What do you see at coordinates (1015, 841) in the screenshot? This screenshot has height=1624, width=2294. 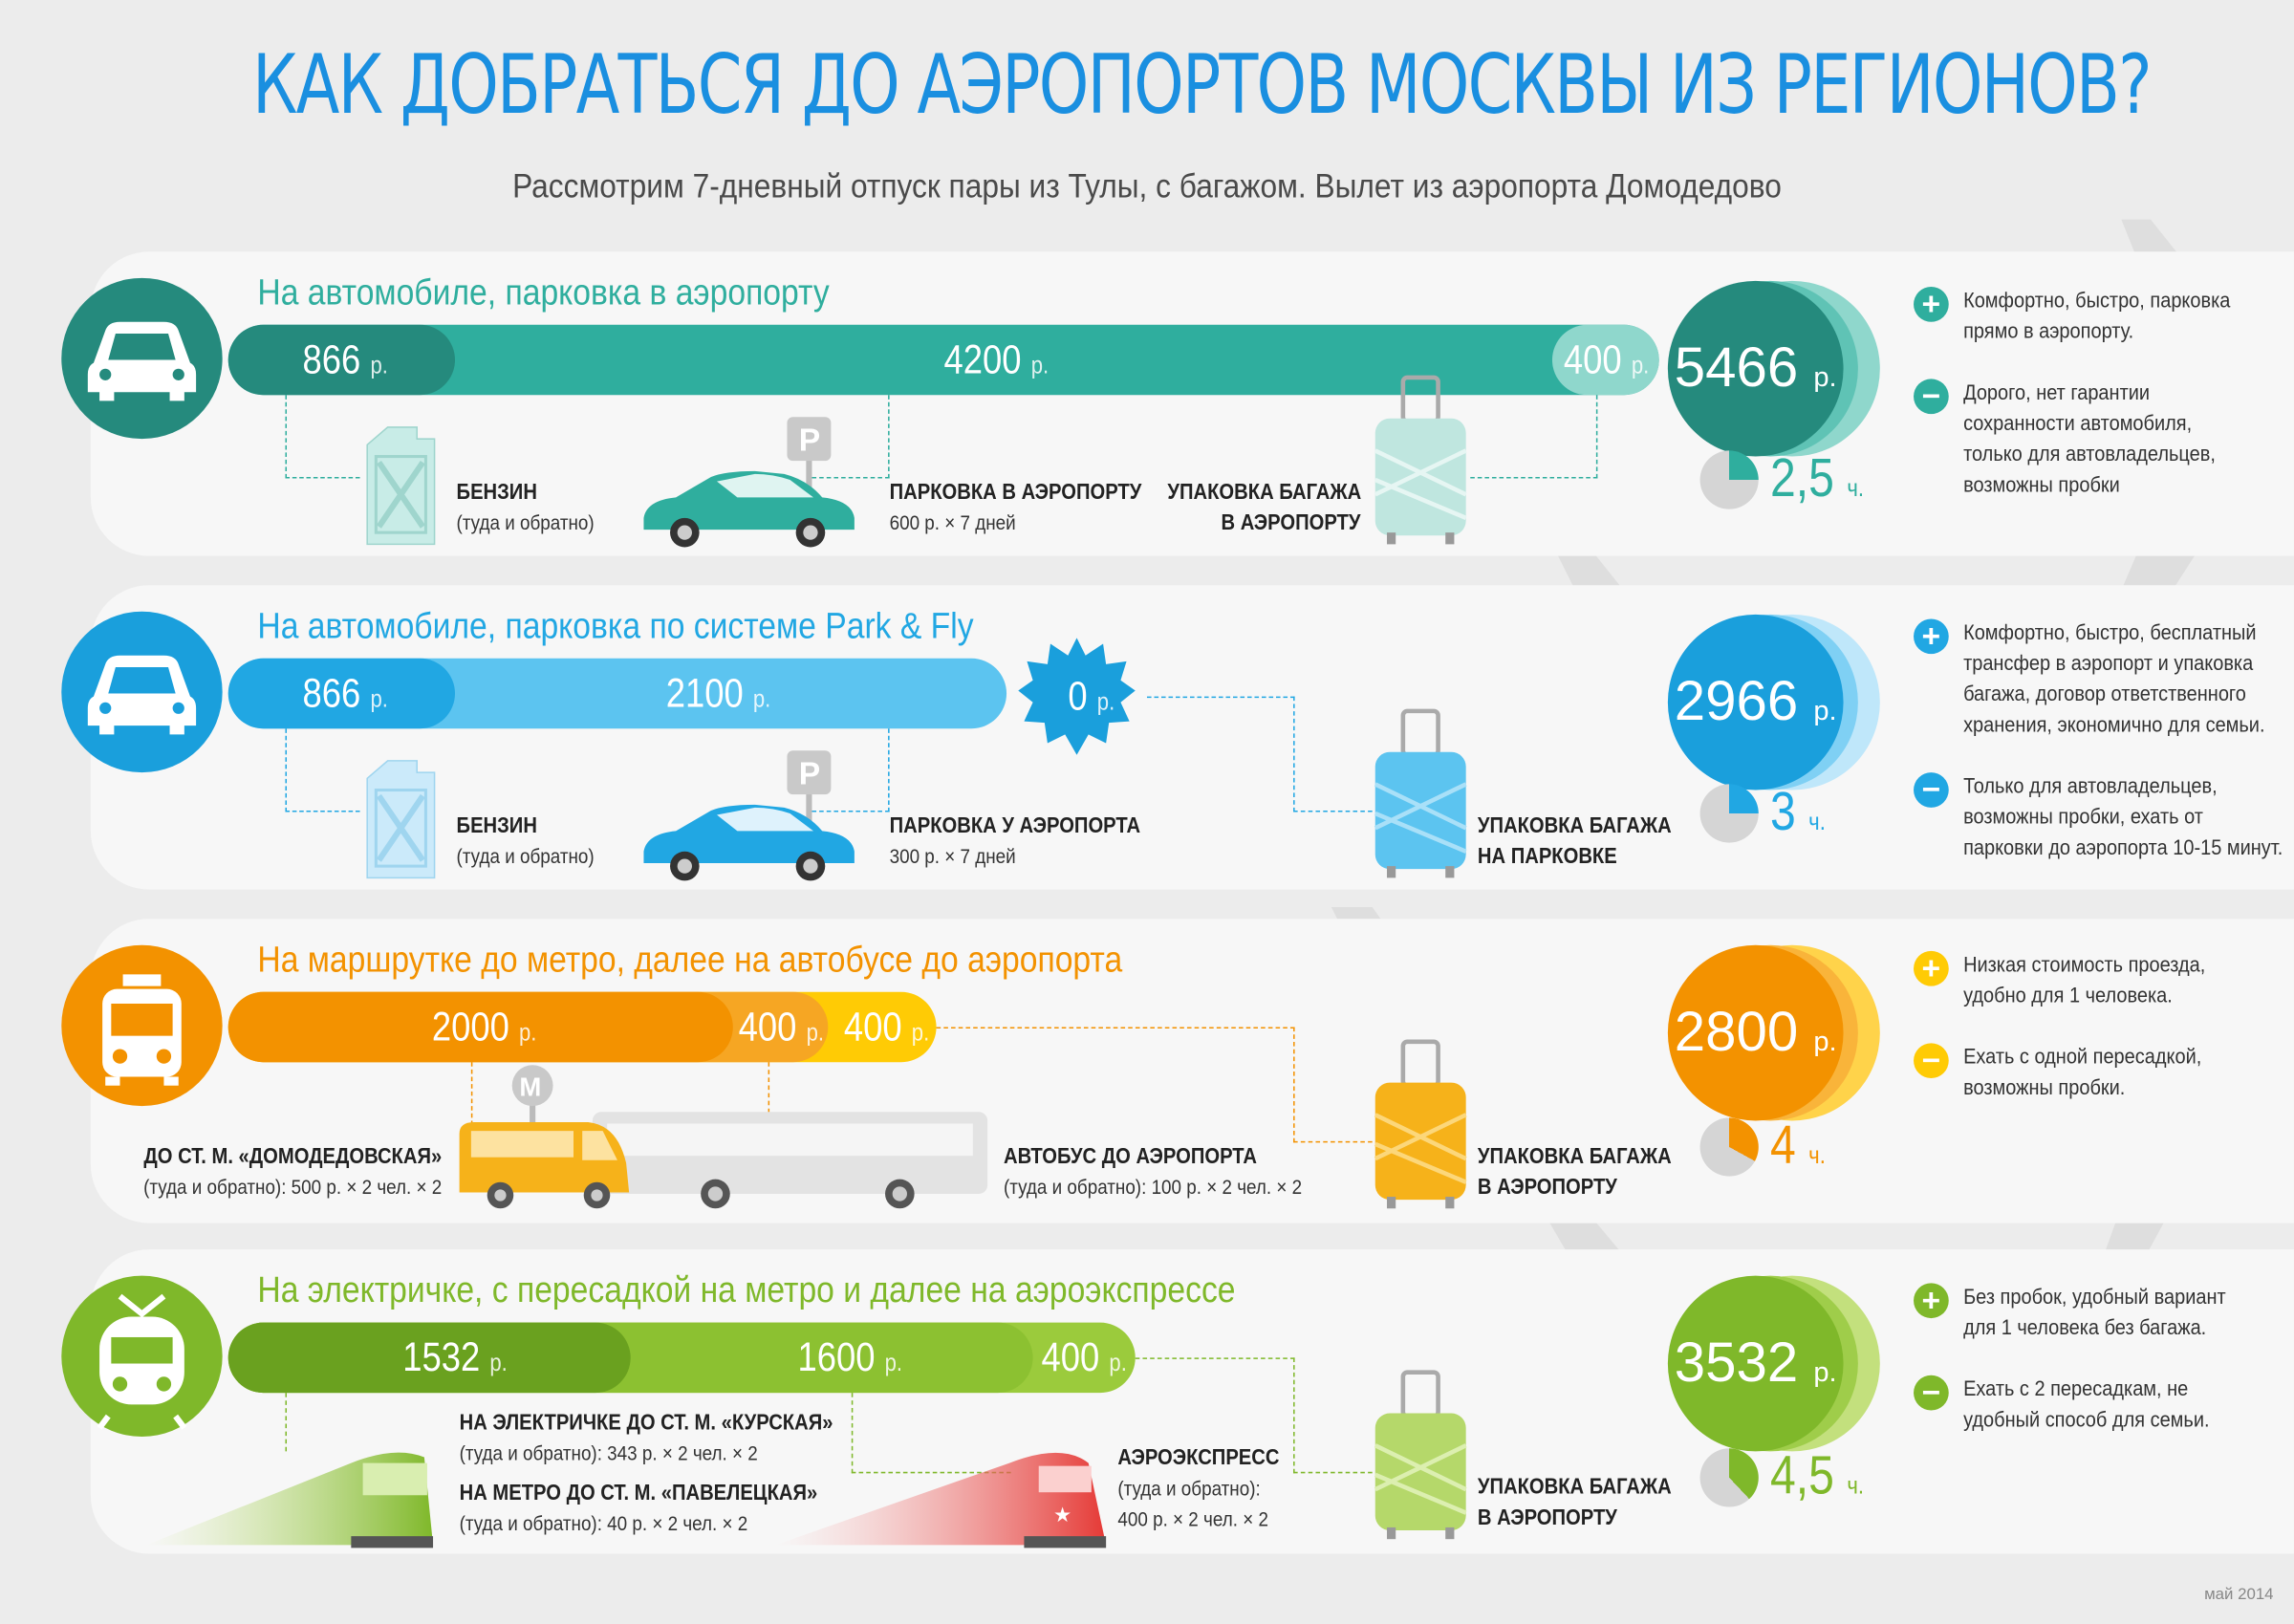 I see `item-label: ПАРКОВКА У АЭРОПОРТА 300 р. × 7 дней` at bounding box center [1015, 841].